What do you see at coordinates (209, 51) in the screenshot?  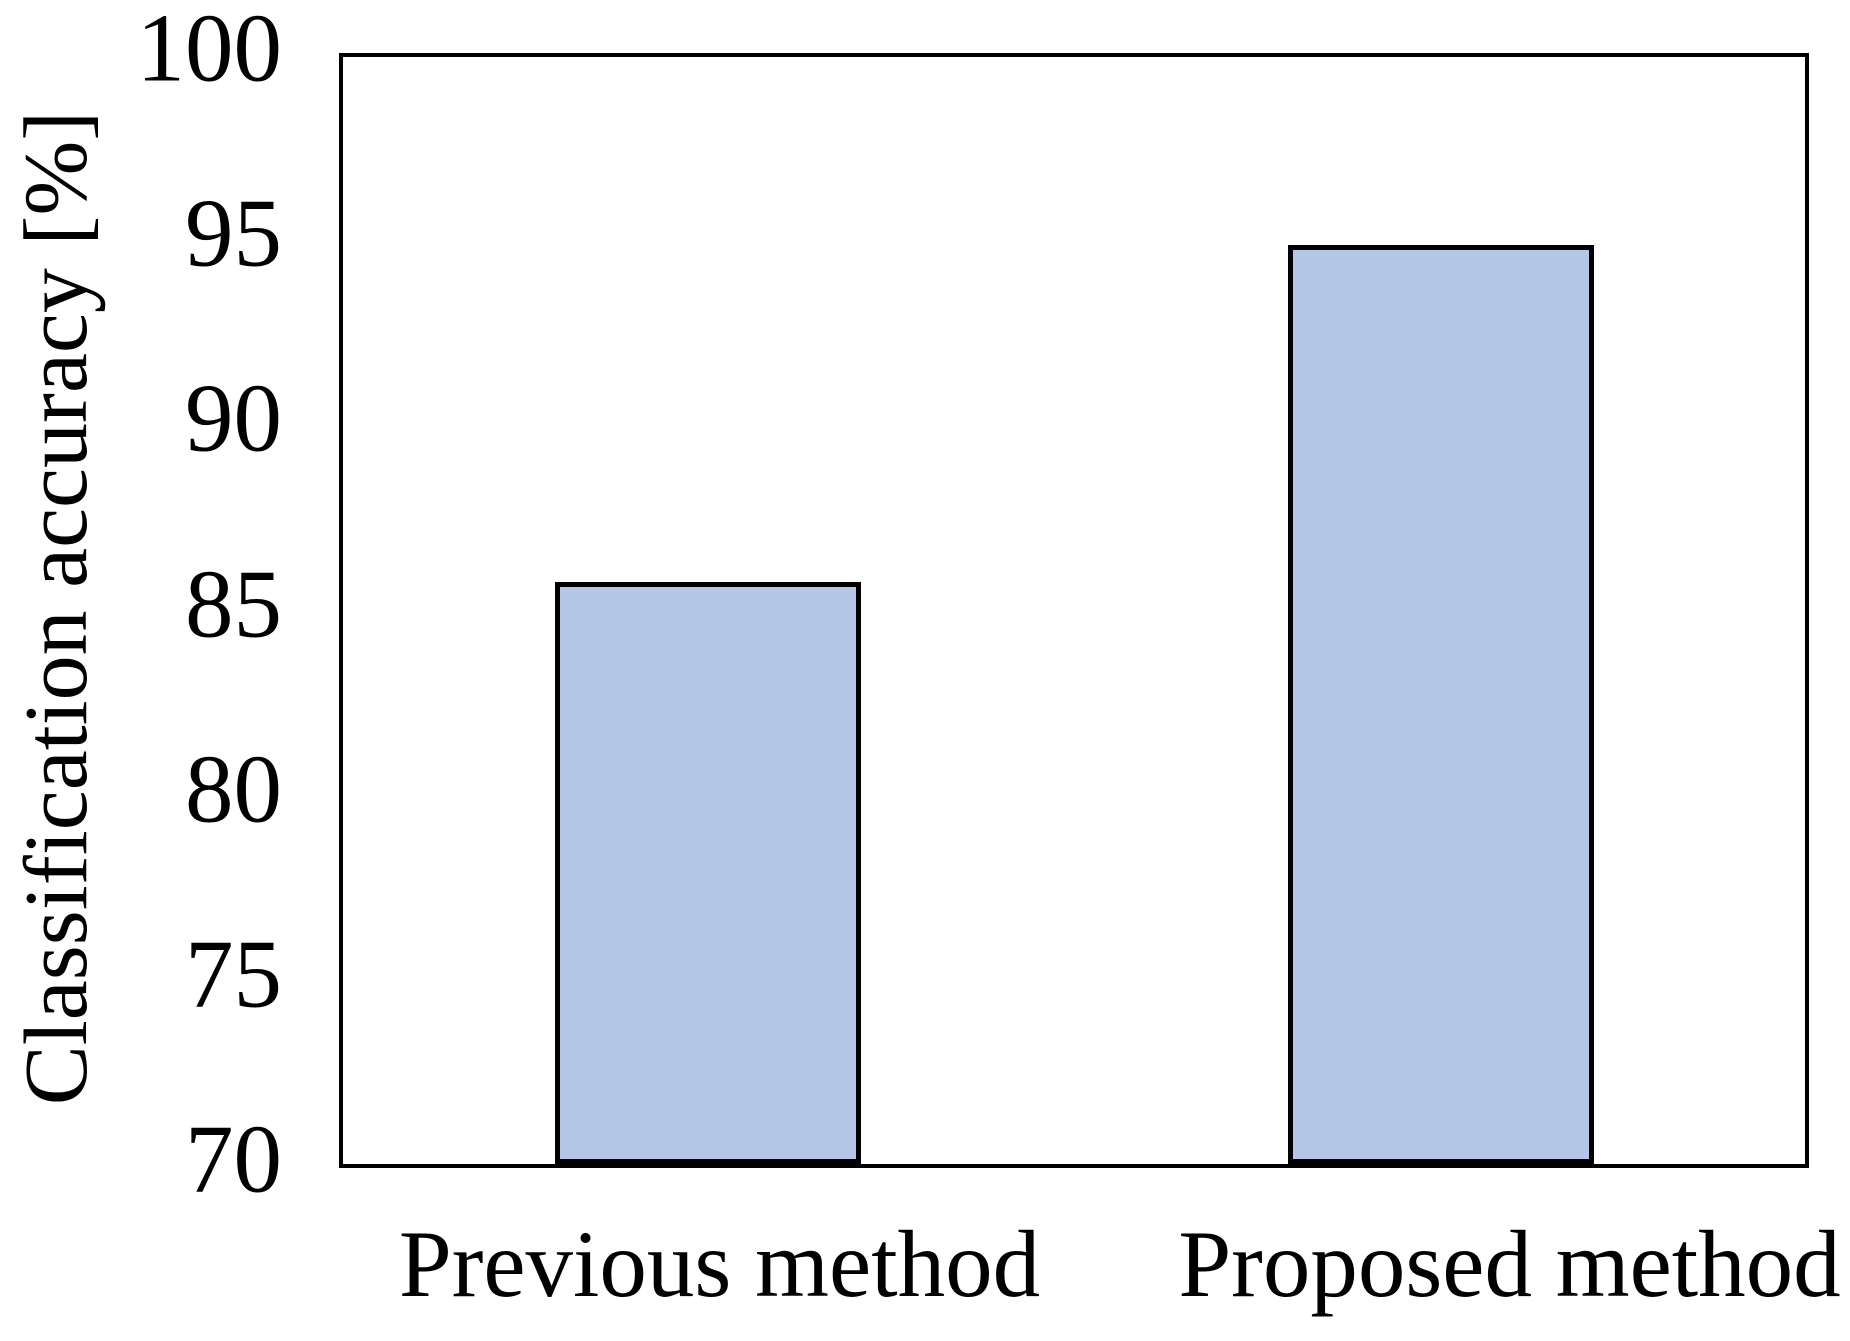 I see `y-tick-label-100: 100` at bounding box center [209, 51].